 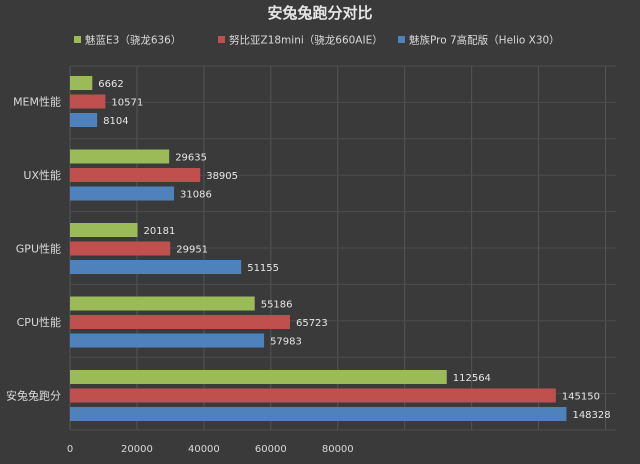 What do you see at coordinates (196, 195) in the screenshot?
I see `data-label: 31086` at bounding box center [196, 195].